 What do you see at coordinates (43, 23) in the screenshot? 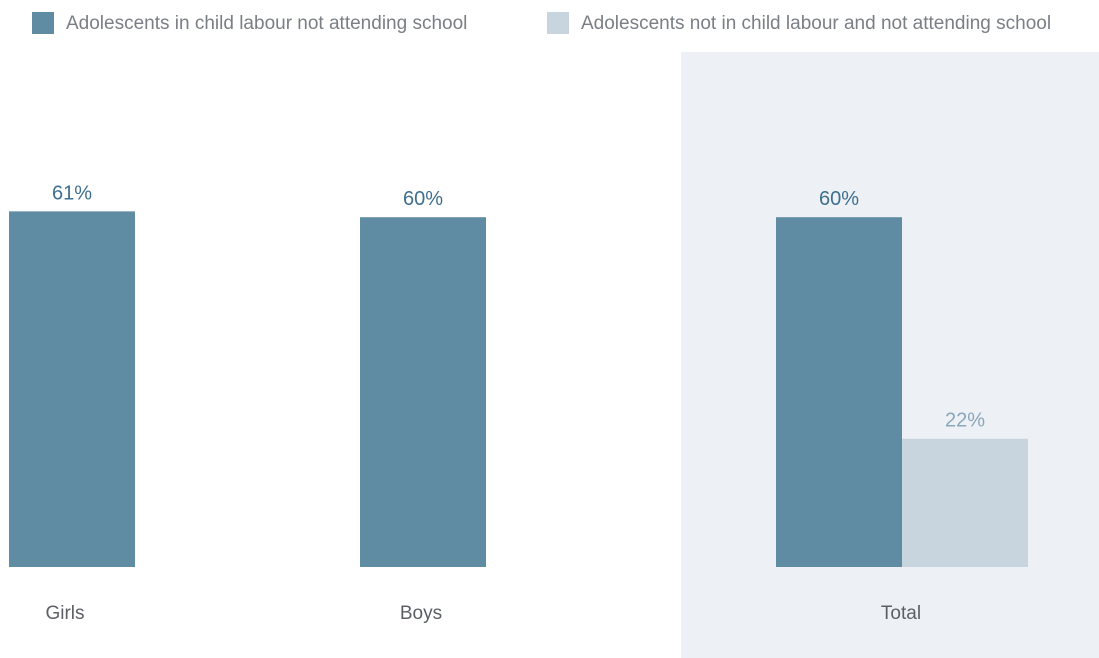
I see `legend-swatch-child-labour` at bounding box center [43, 23].